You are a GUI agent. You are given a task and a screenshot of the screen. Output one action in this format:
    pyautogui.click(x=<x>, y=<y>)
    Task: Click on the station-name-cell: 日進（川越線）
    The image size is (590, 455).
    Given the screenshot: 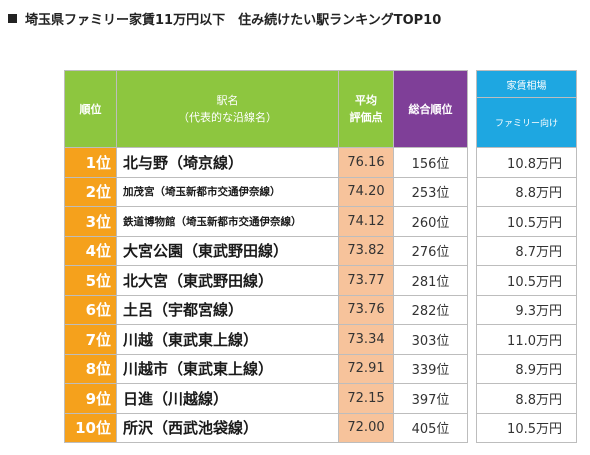 What is the action you would take?
    pyautogui.click(x=228, y=399)
    